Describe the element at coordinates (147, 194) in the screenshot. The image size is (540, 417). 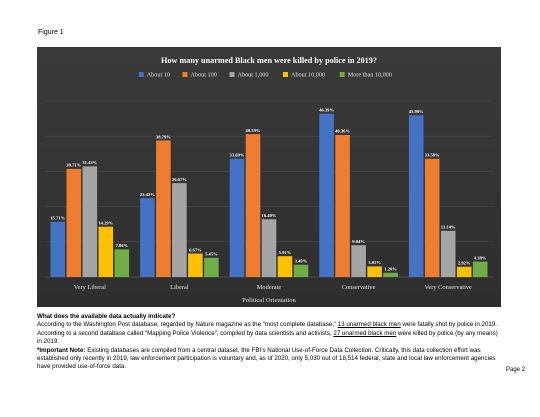
I see `bar-data-label: 22.42%` at that location.